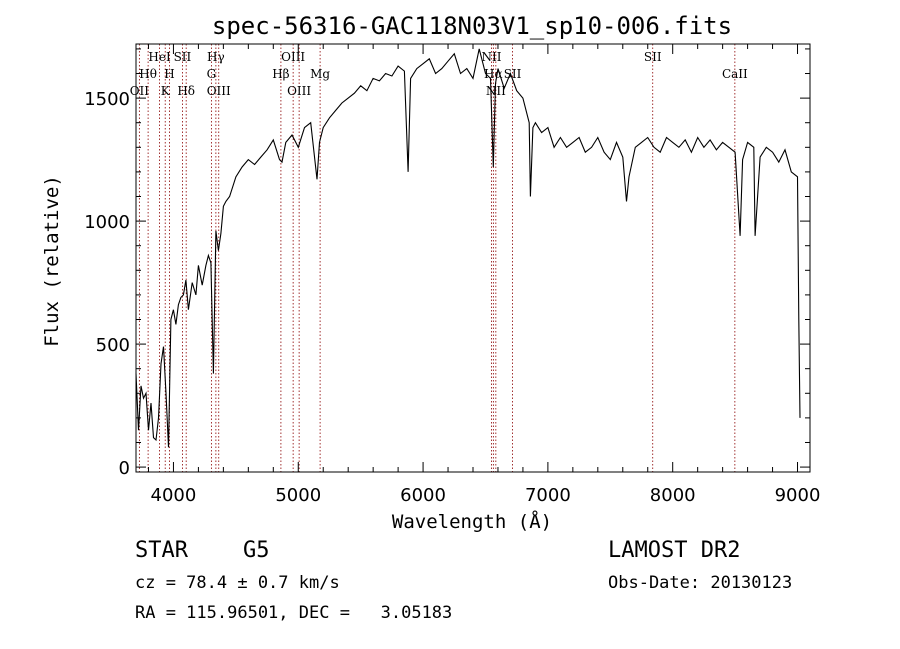 The height and width of the screenshot is (649, 900). What do you see at coordinates (140, 91) in the screenshot?
I see `marker-label-0: OII` at bounding box center [140, 91].